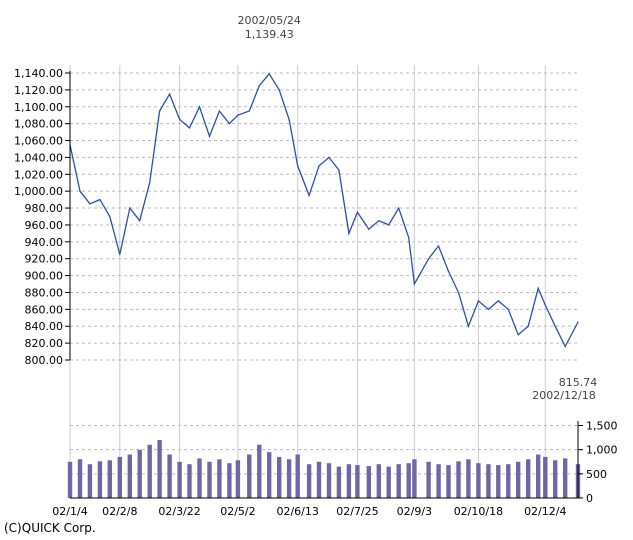  What do you see at coordinates (44, 309) in the screenshot?
I see `y-tick-label: 860.00` at bounding box center [44, 309].